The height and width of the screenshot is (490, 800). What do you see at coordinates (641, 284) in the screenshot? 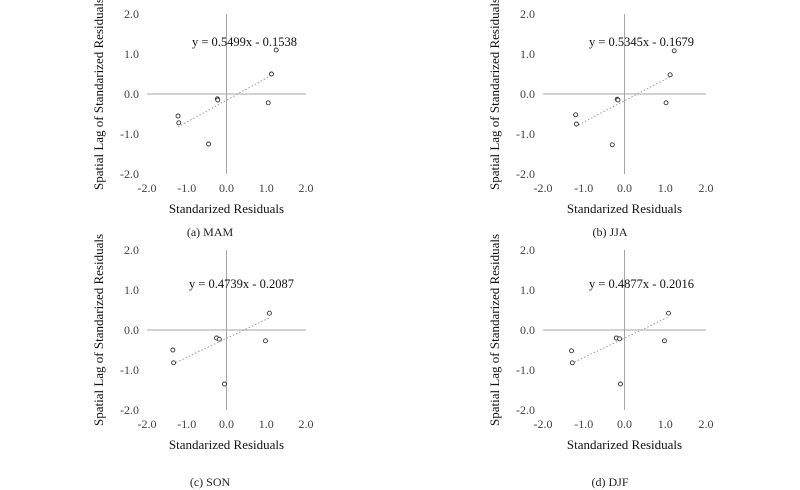
I see `regression-equation: y = 0.4877x - 0.2016` at bounding box center [641, 284].